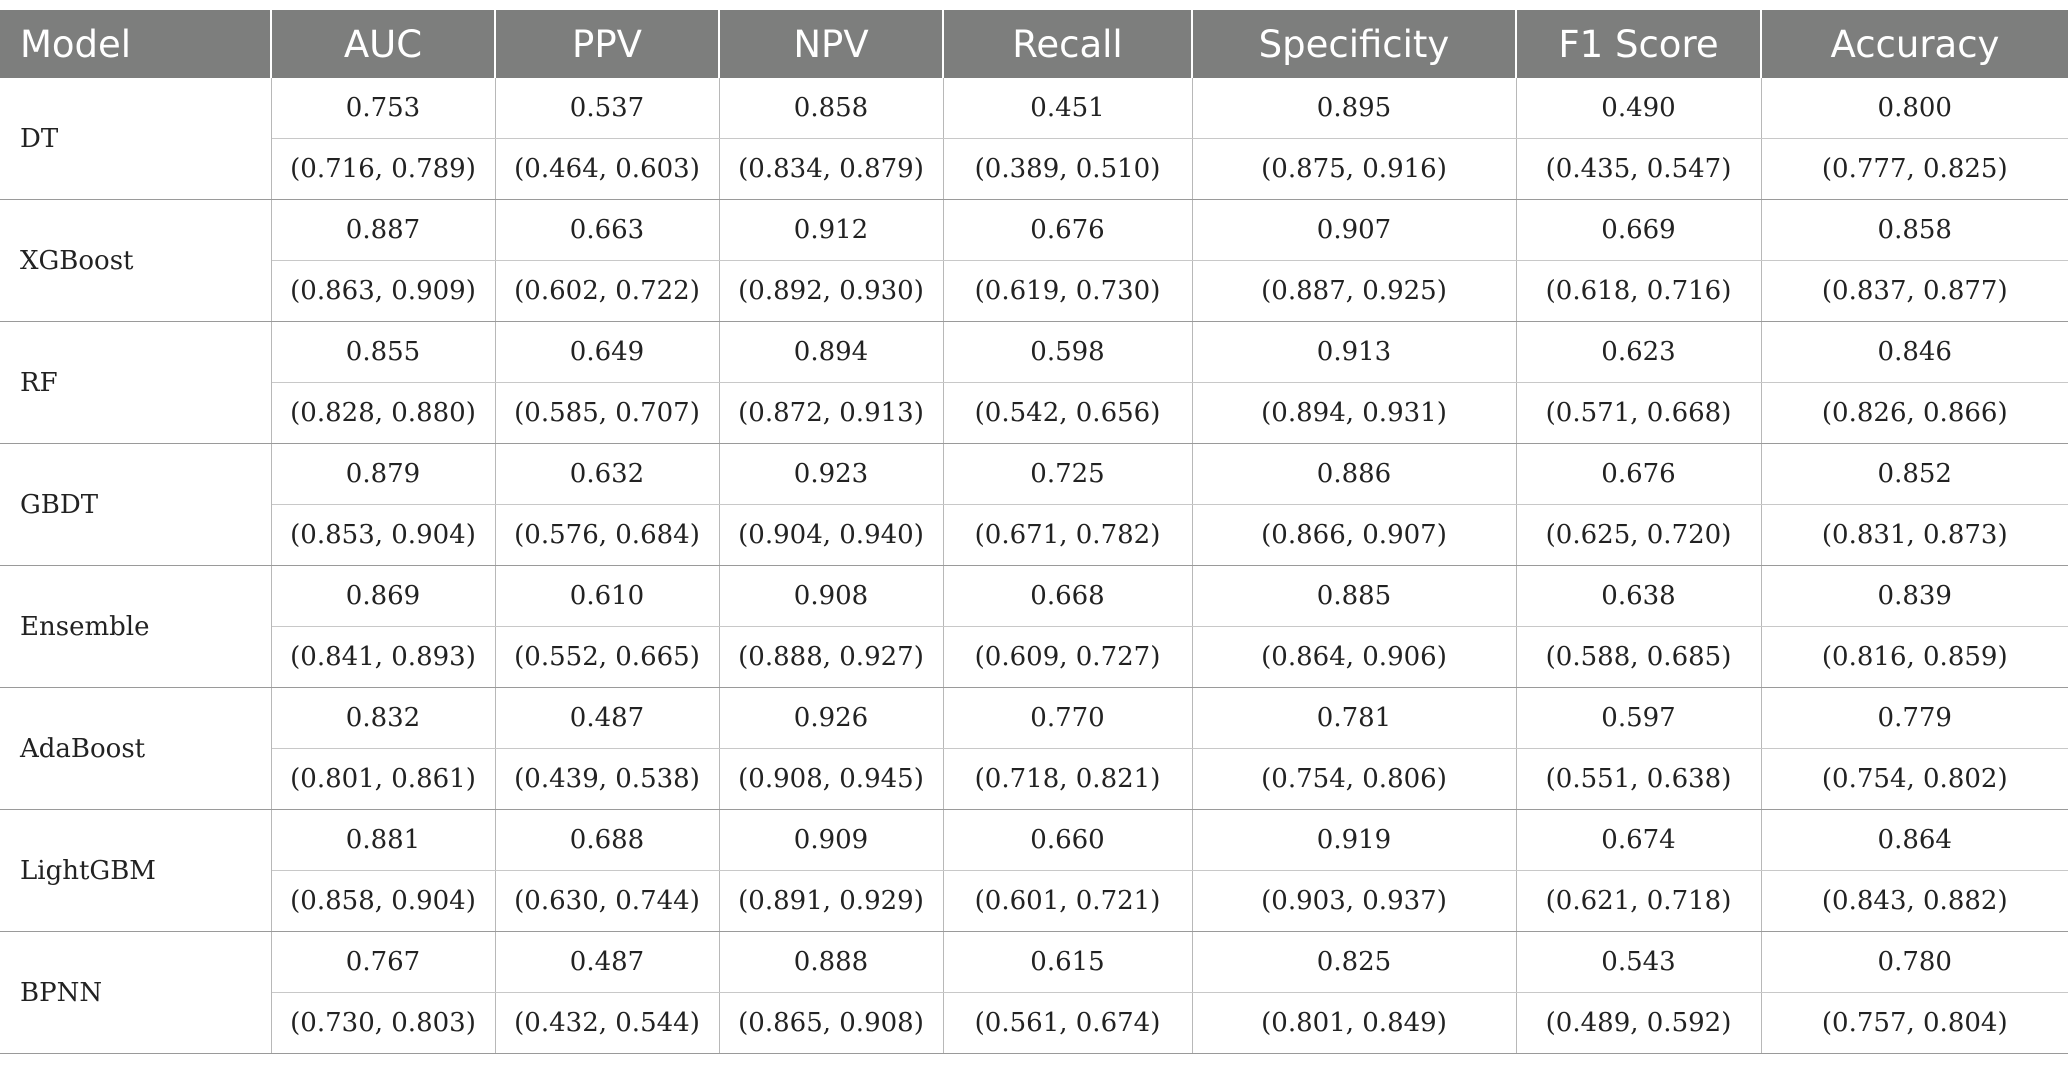 Image resolution: width=2068 pixels, height=1077 pixels. What do you see at coordinates (1914, 108) in the screenshot?
I see `metric-value-dt-accuracy: 0.800` at bounding box center [1914, 108].